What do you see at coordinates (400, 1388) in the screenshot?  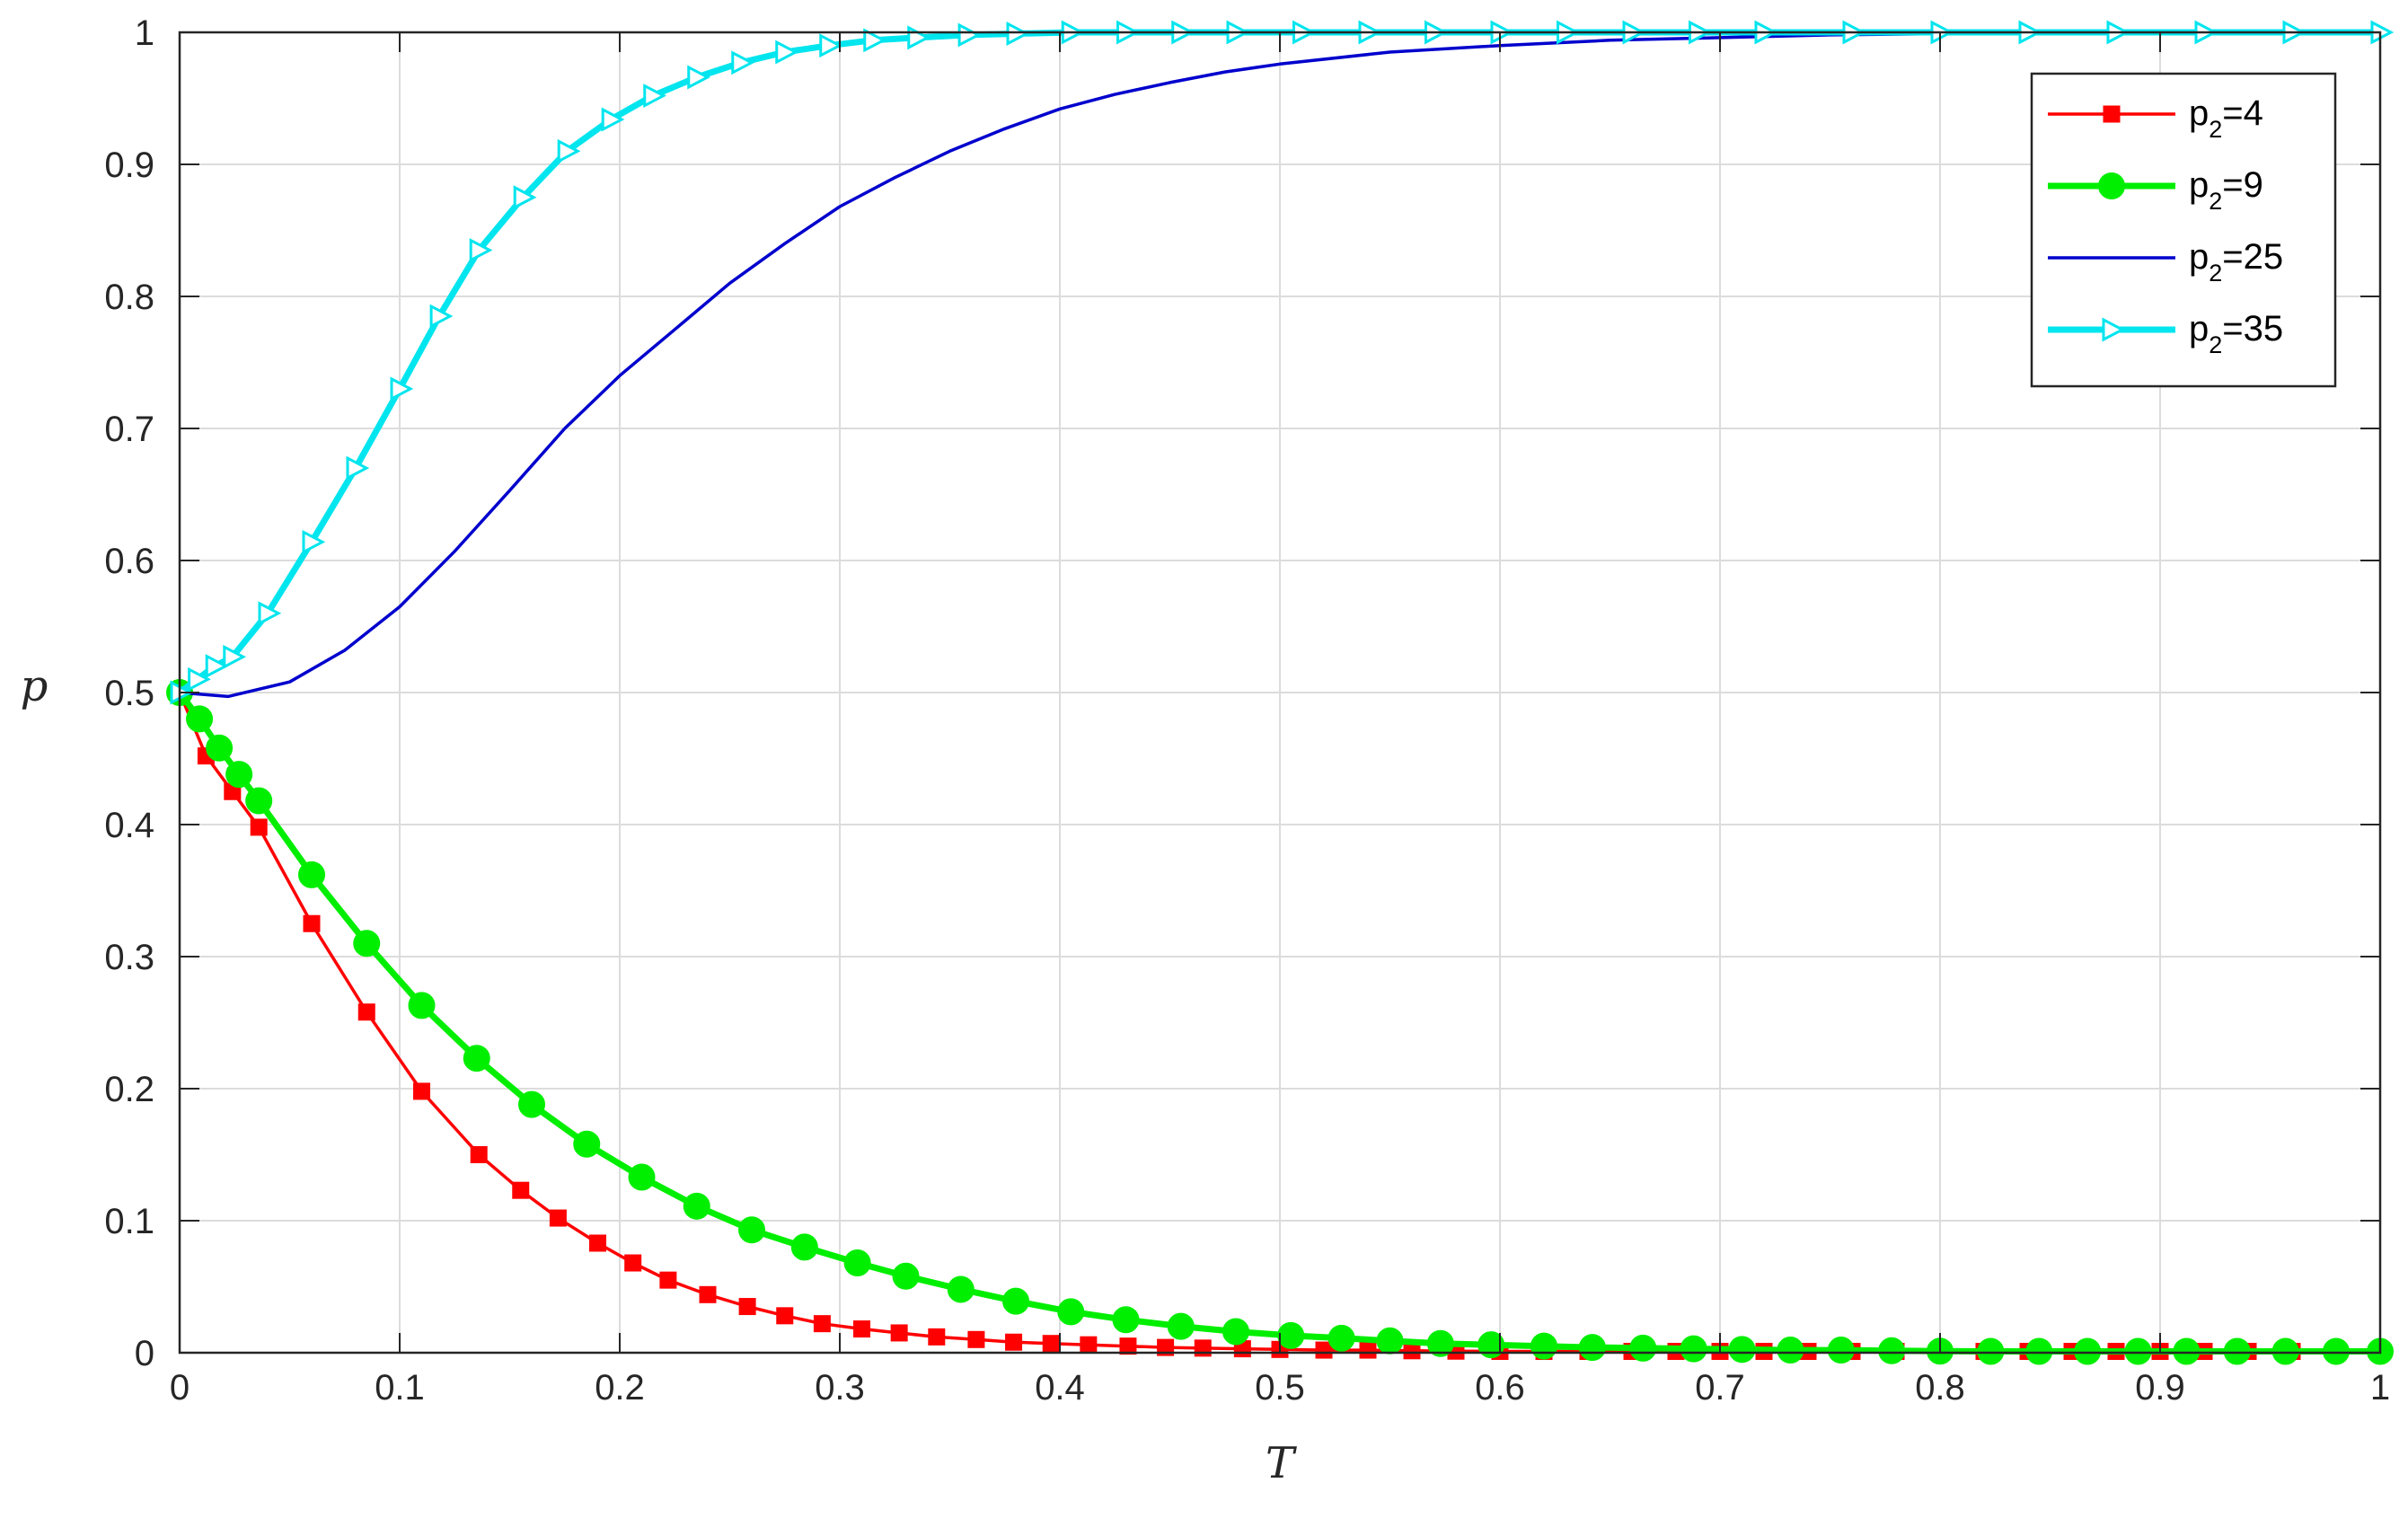 I see `x-tick-label: 0.1` at bounding box center [400, 1388].